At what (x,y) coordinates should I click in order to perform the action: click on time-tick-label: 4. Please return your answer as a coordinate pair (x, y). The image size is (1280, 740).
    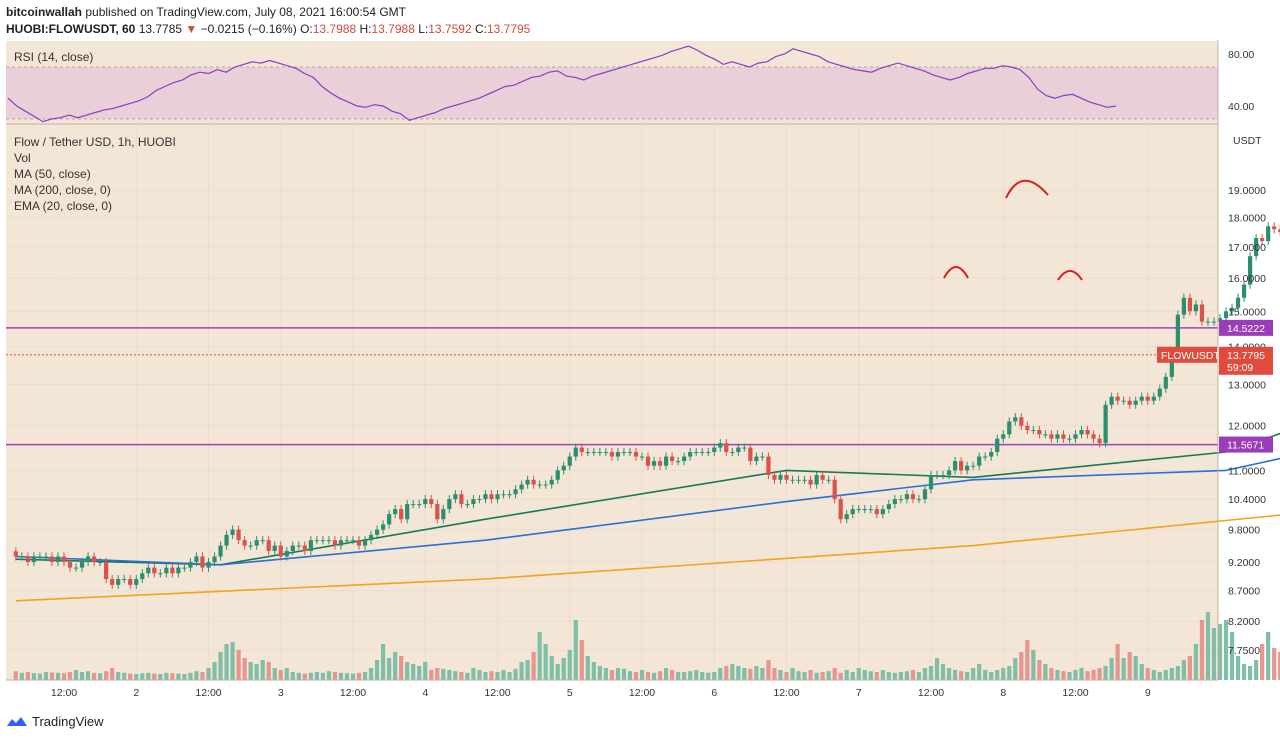
    Looking at the image, I should click on (425, 693).